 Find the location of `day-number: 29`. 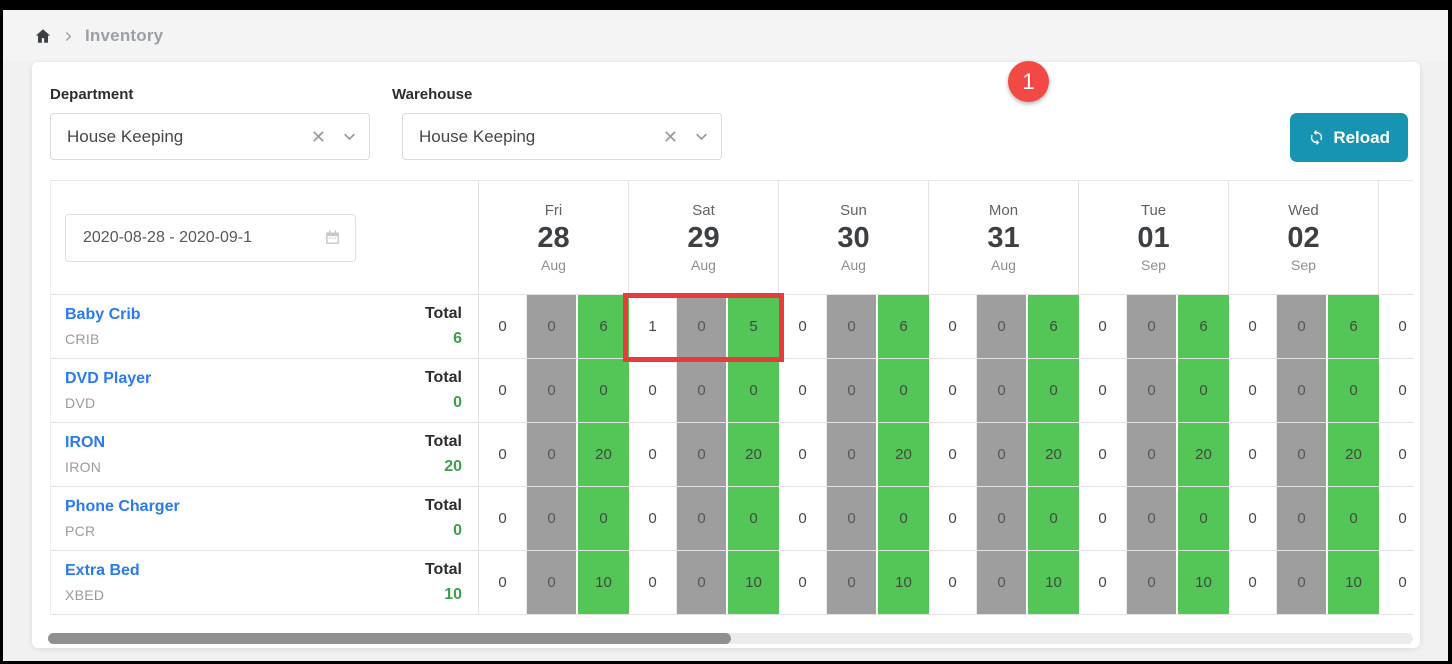

day-number: 29 is located at coordinates (703, 237).